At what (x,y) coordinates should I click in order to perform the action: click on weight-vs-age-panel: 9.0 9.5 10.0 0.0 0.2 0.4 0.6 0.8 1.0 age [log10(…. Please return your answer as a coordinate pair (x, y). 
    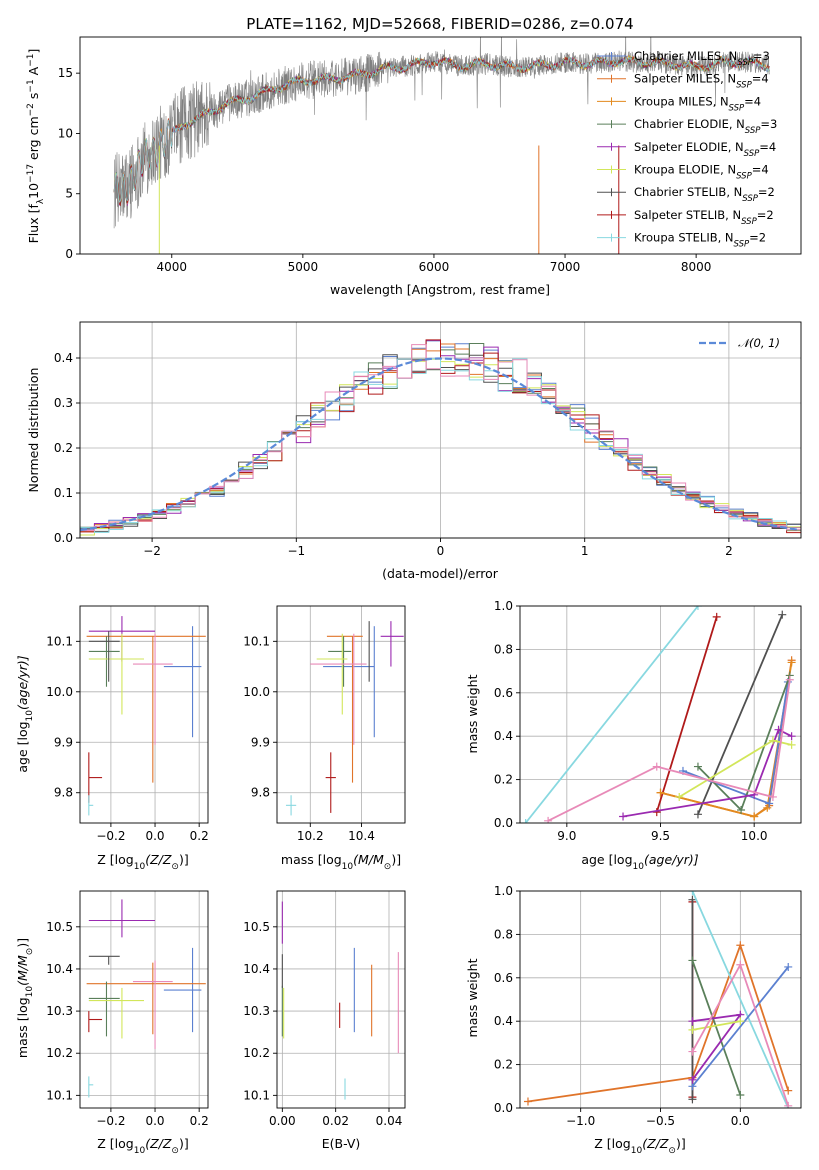
    Looking at the image, I should click on (633, 735).